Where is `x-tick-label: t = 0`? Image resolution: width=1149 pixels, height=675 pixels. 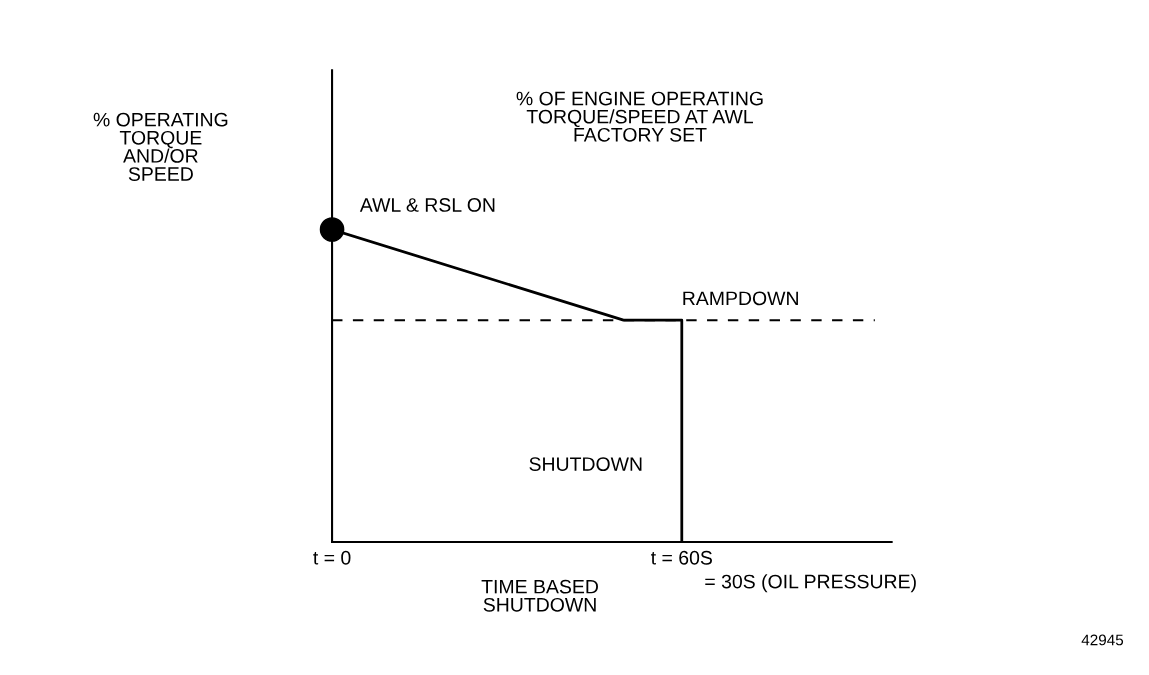 x-tick-label: t = 0 is located at coordinates (332, 557).